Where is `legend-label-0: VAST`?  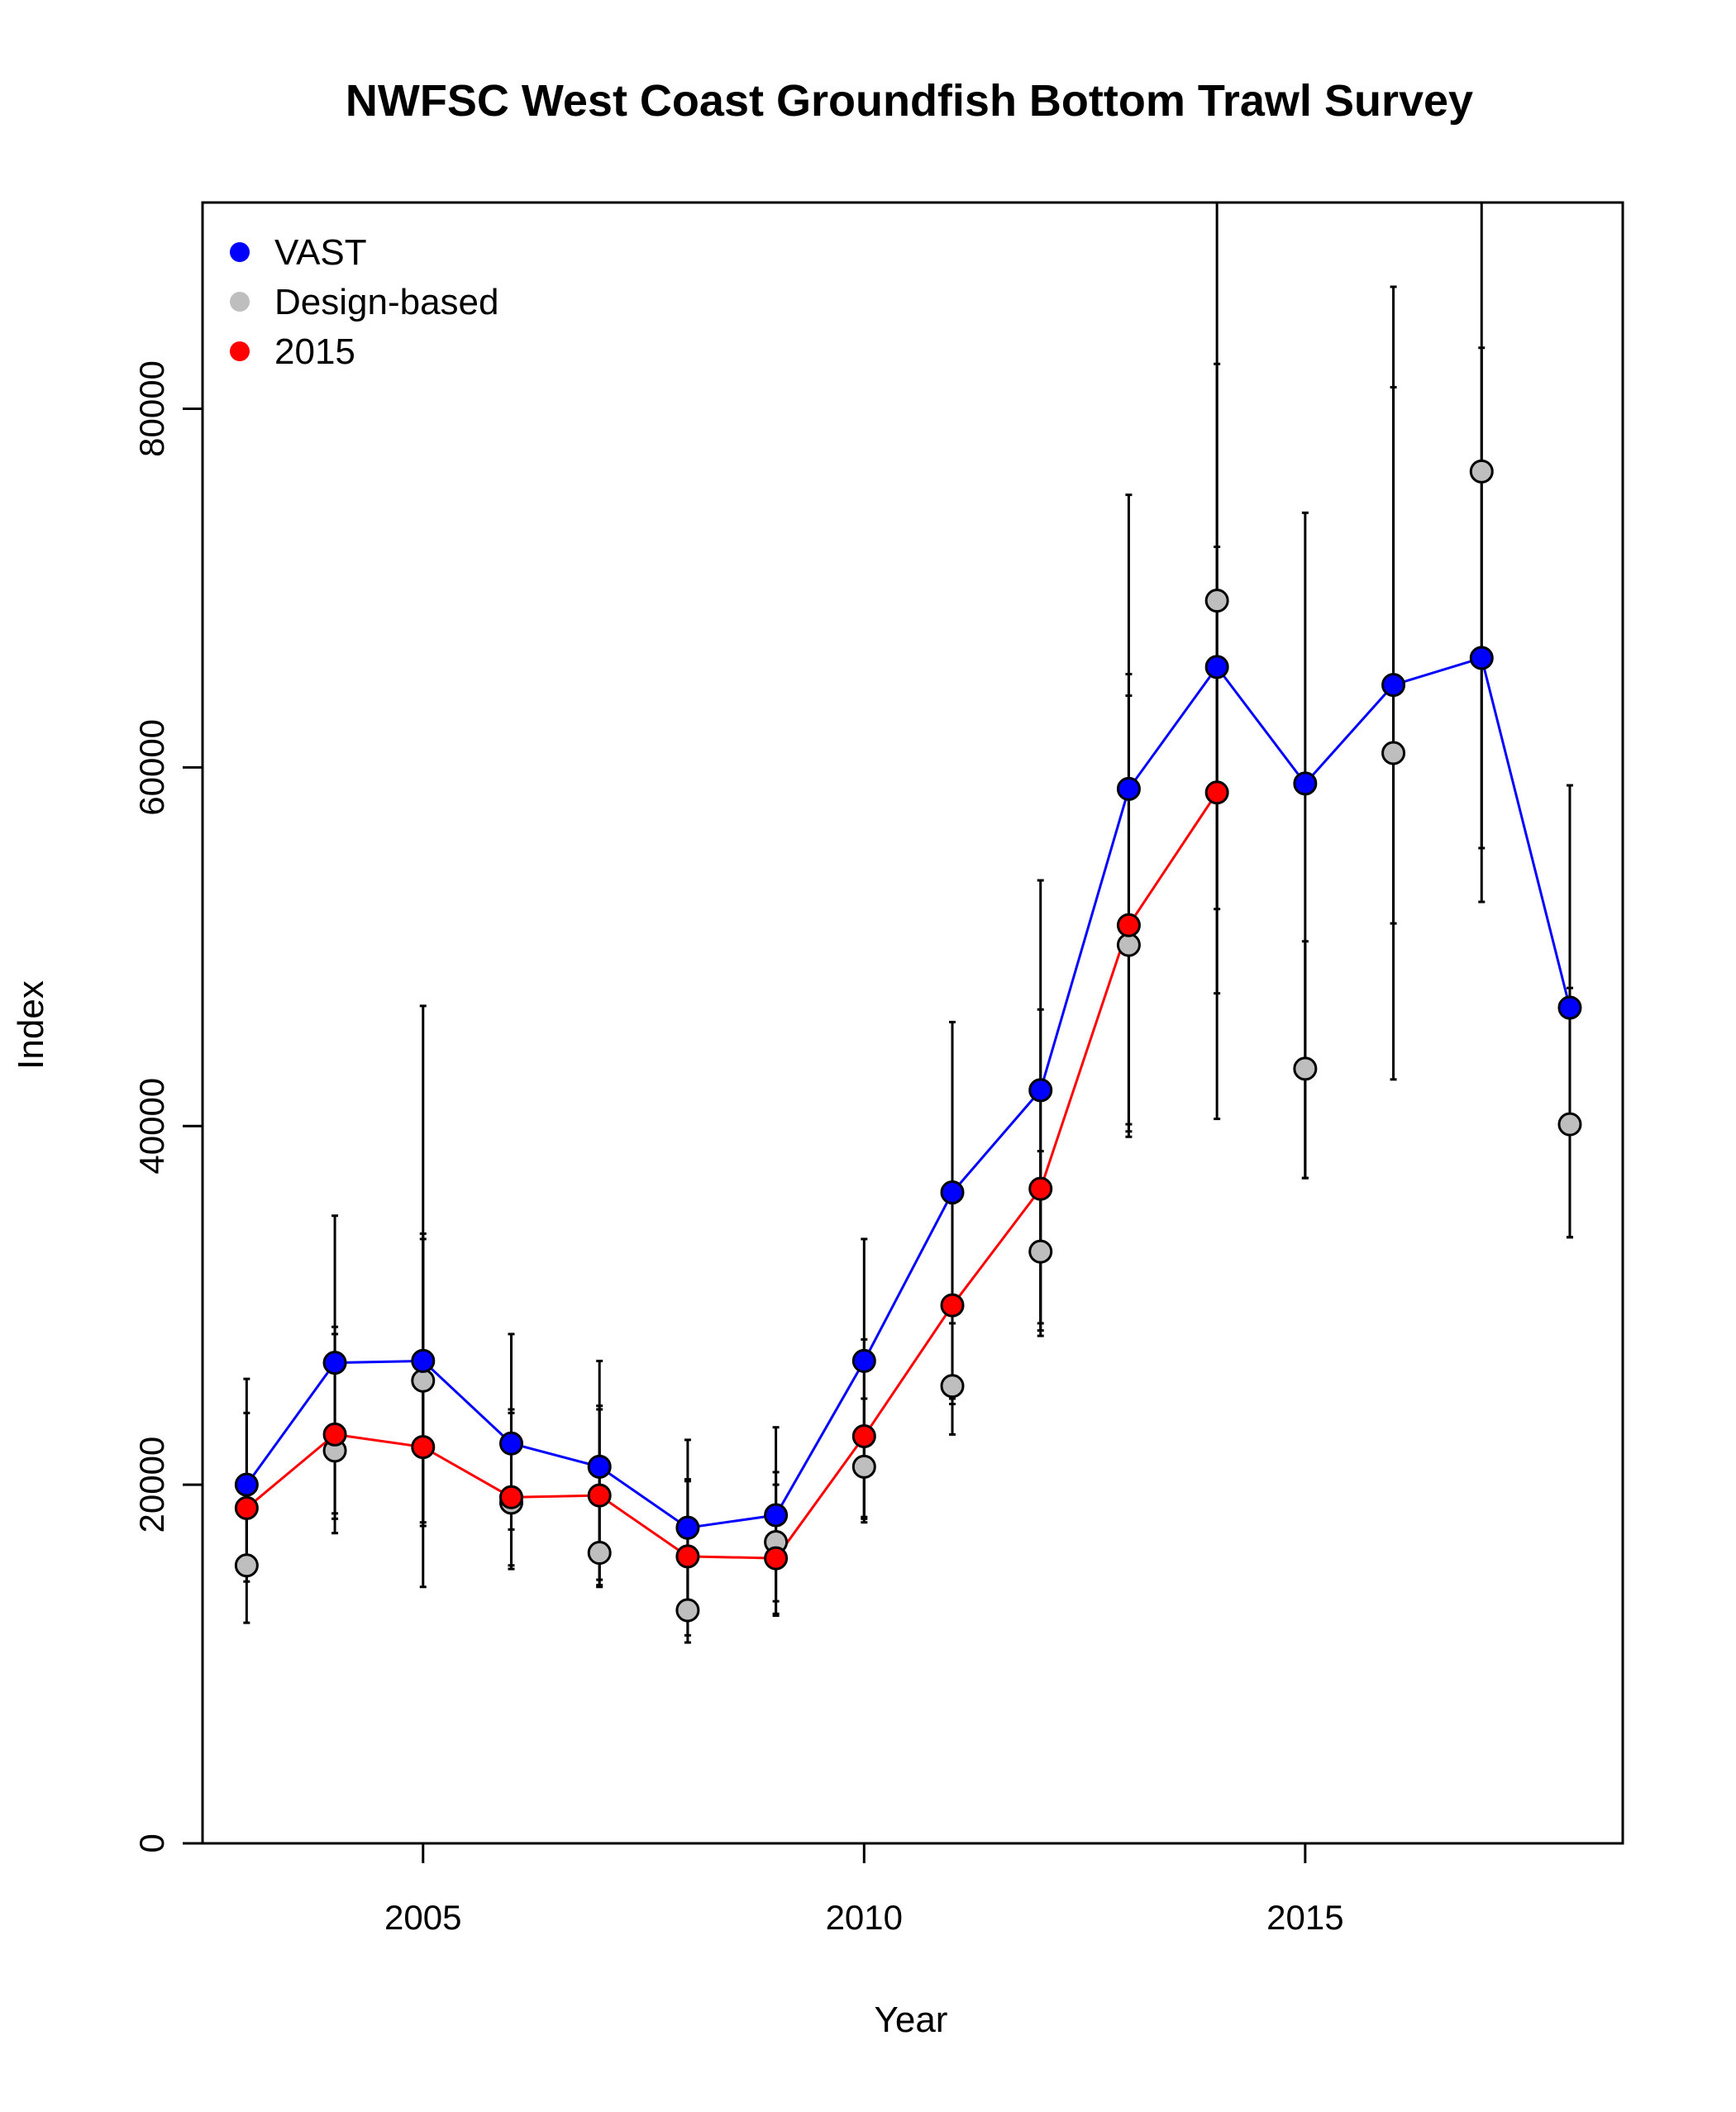 legend-label-0: VAST is located at coordinates (320, 252).